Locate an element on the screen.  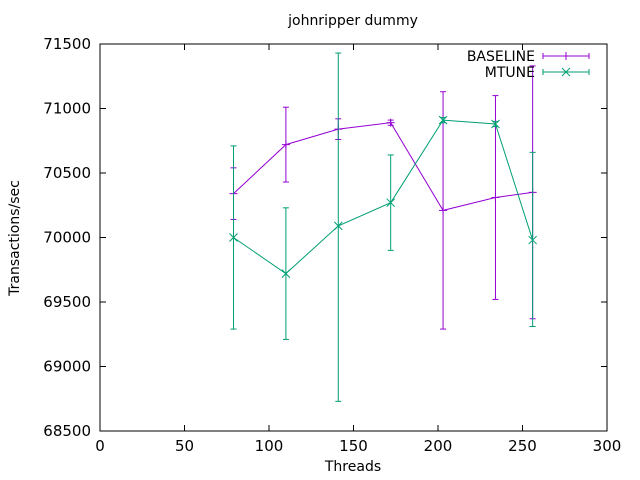
x-tick-label: 300 is located at coordinates (607, 446).